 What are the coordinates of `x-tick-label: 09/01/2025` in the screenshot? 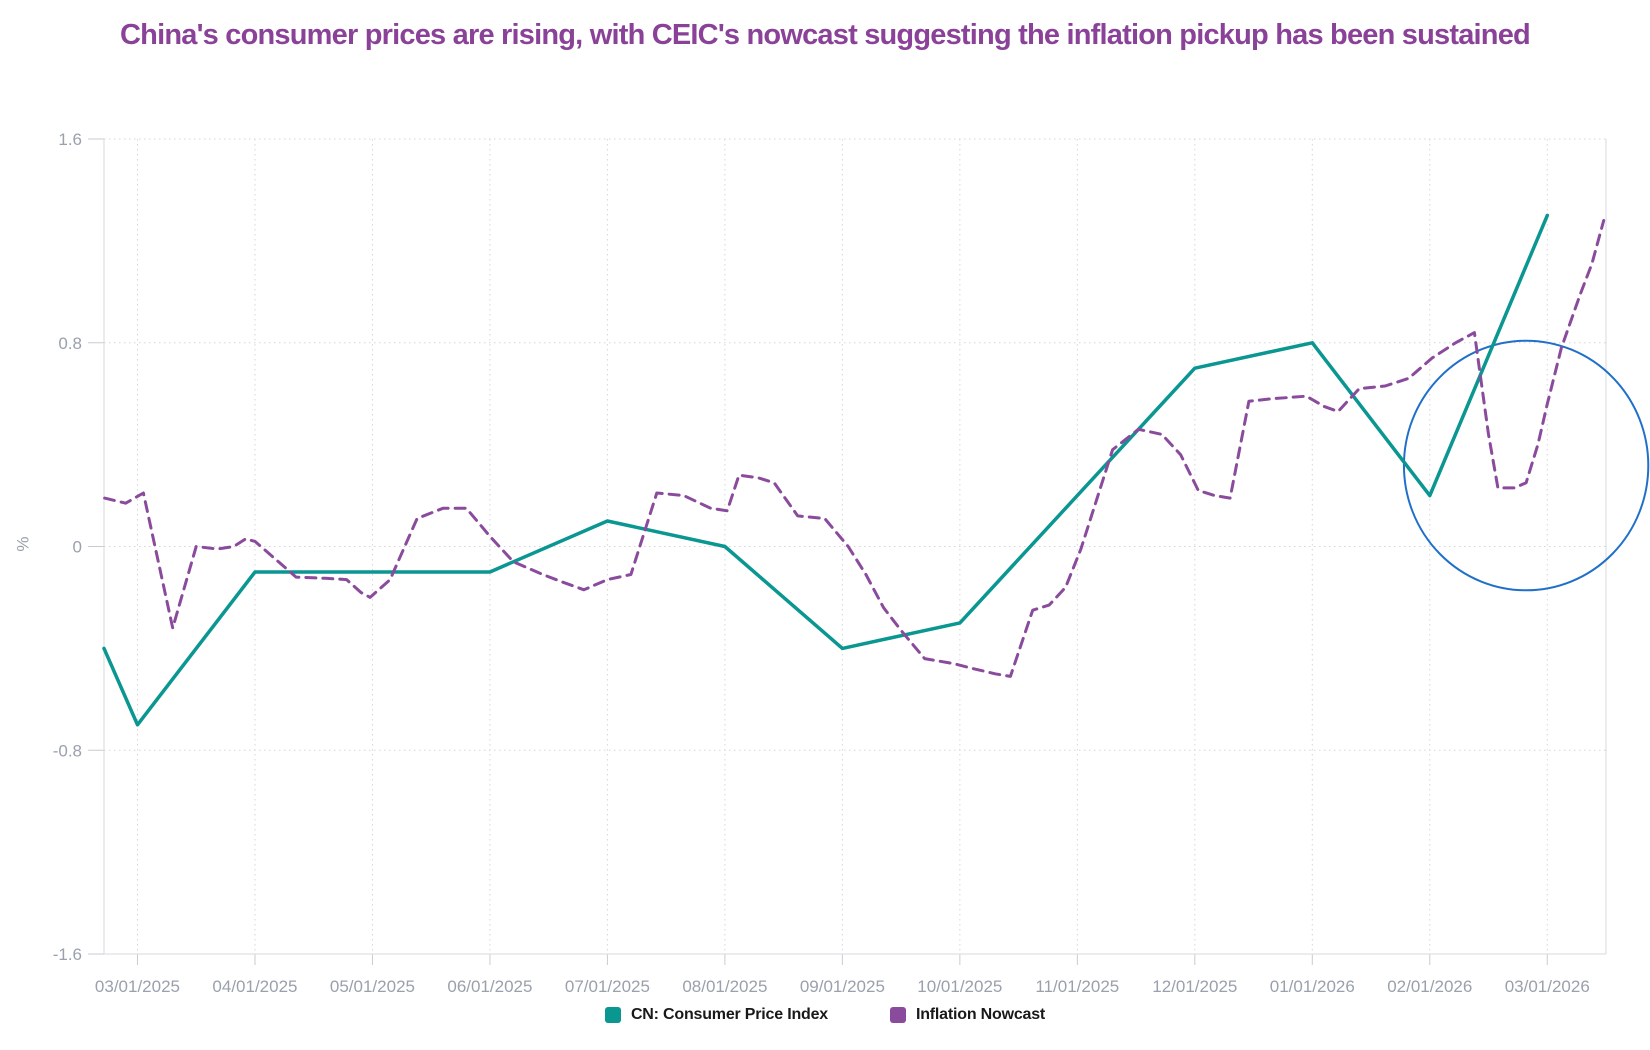 It's located at (842, 986).